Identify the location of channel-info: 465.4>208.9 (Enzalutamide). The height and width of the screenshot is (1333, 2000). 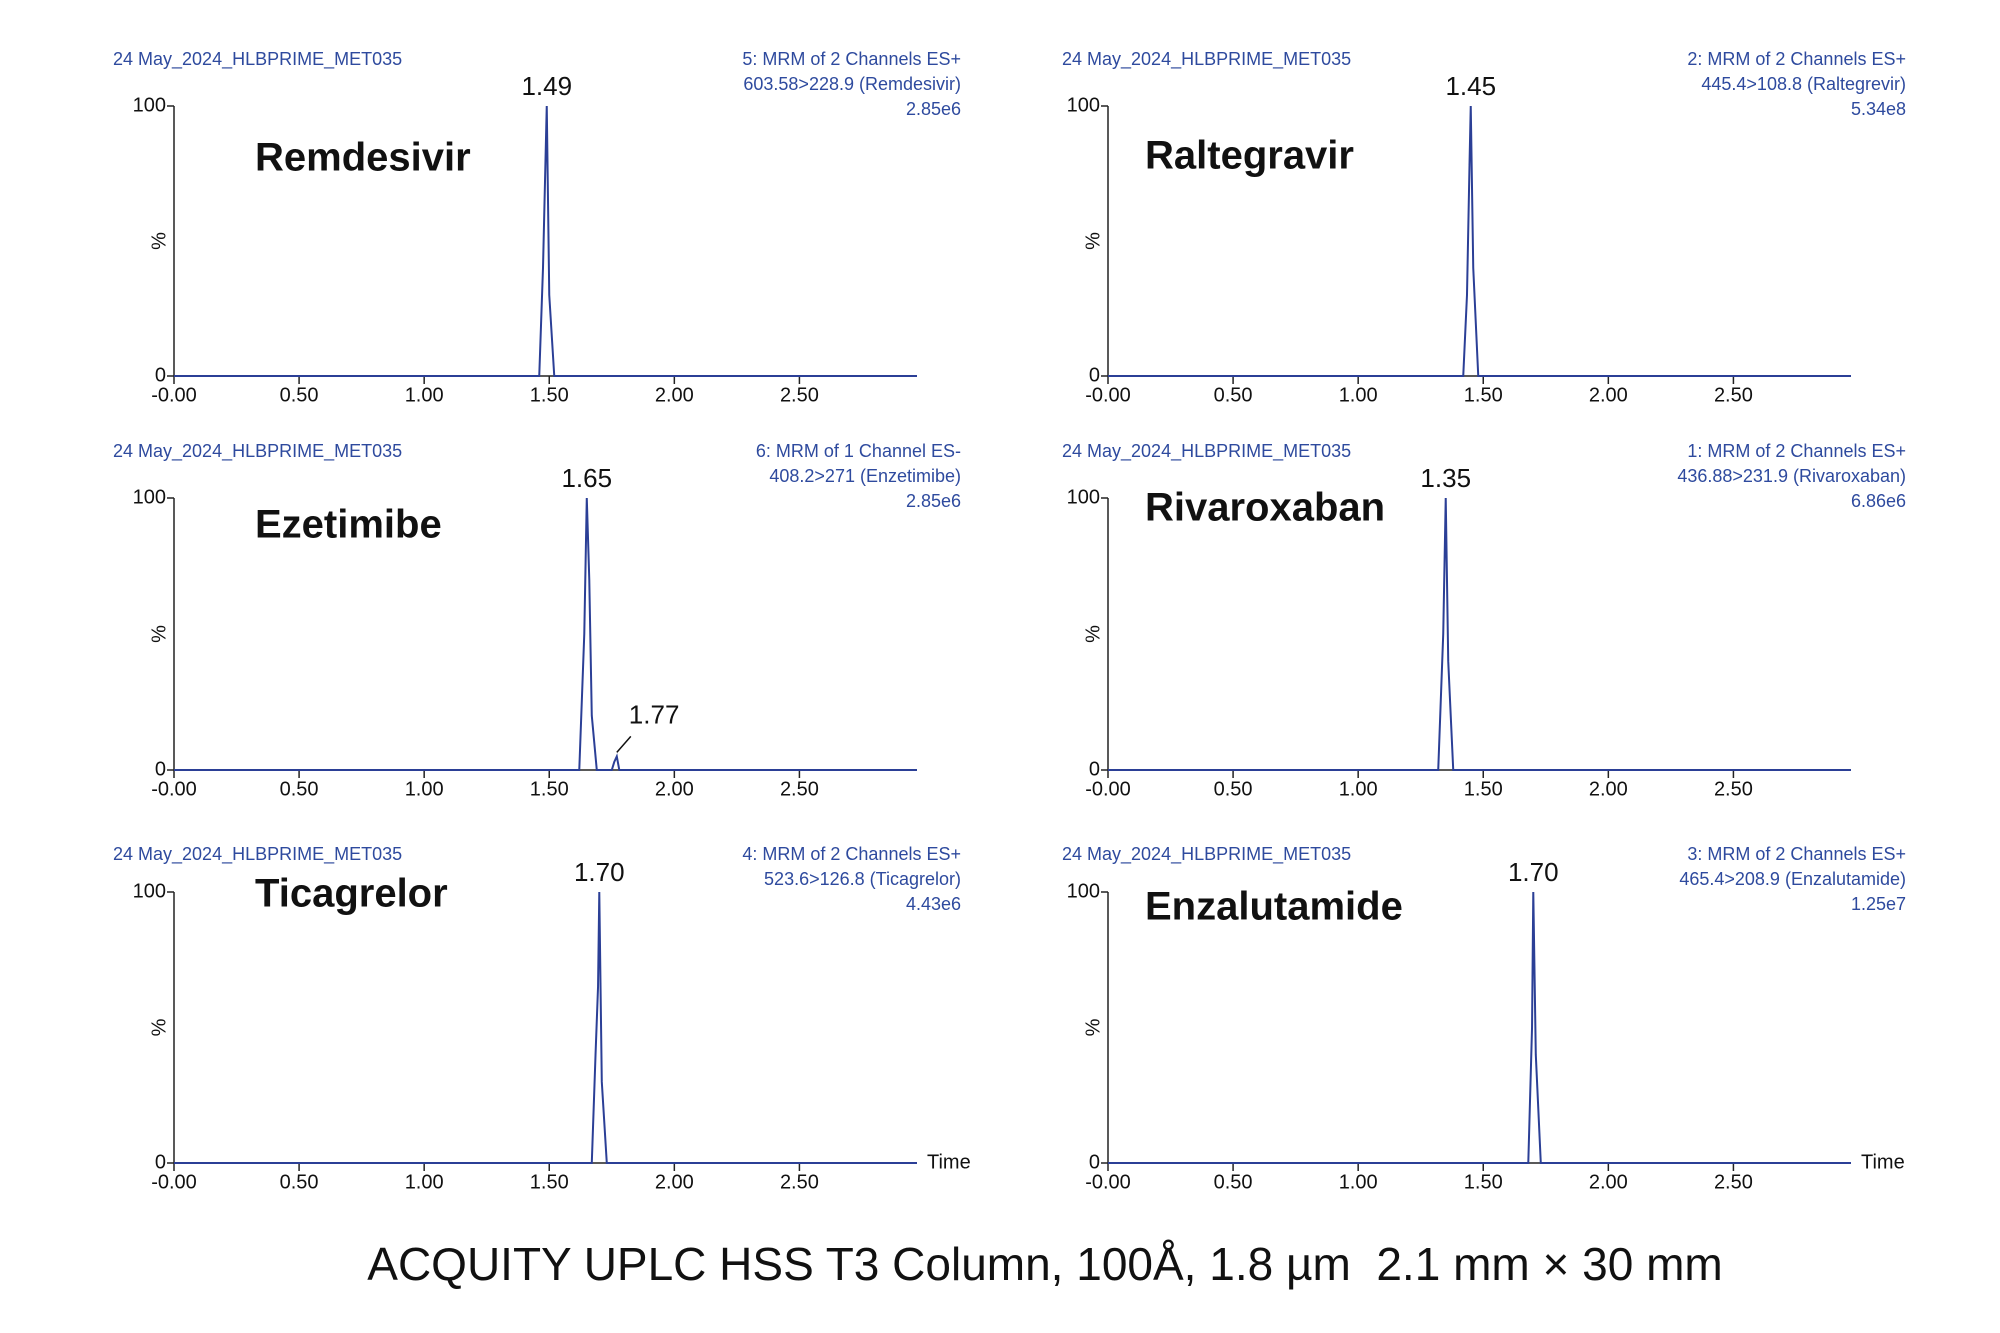
(1792, 879).